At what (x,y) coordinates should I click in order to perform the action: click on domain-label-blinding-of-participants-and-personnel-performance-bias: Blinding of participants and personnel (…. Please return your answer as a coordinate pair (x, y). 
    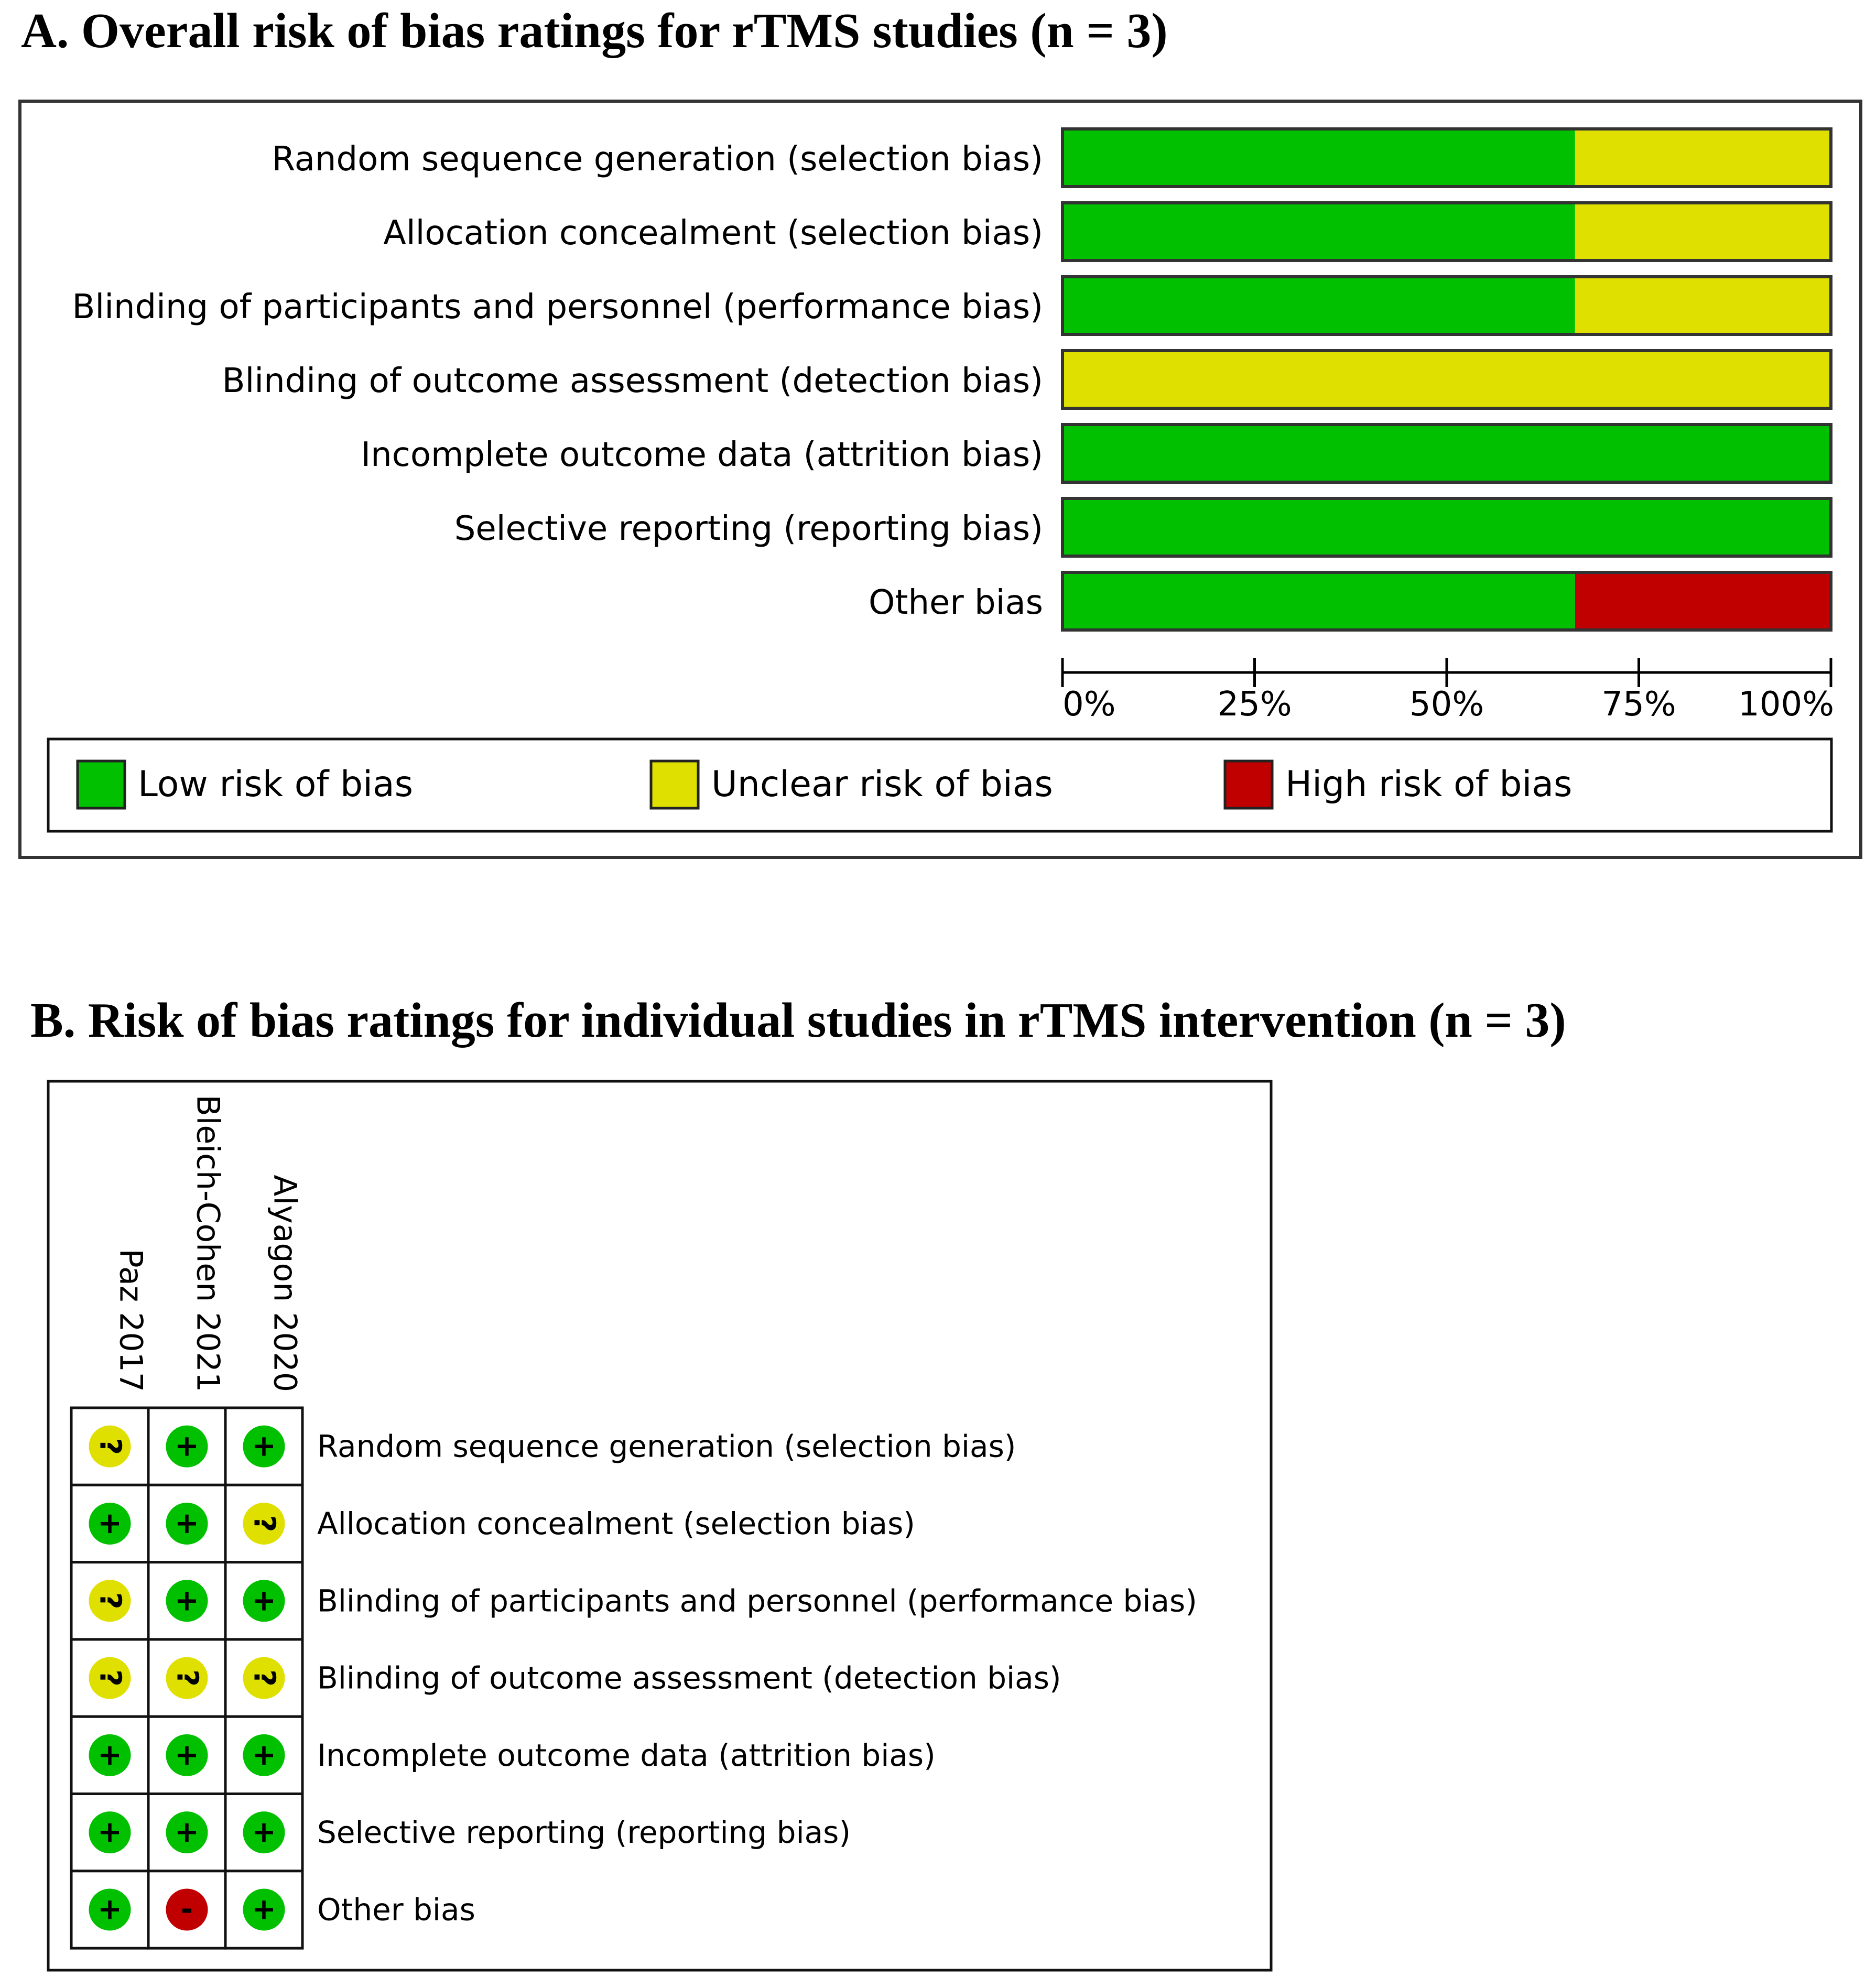
    Looking at the image, I should click on (757, 1601).